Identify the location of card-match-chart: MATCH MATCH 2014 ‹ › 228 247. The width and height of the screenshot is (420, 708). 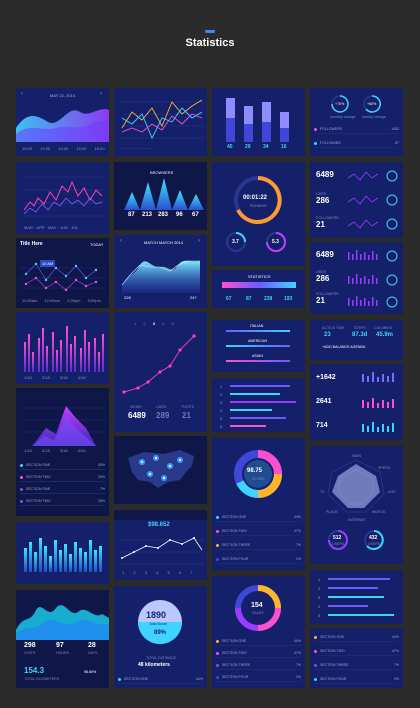
(160, 271).